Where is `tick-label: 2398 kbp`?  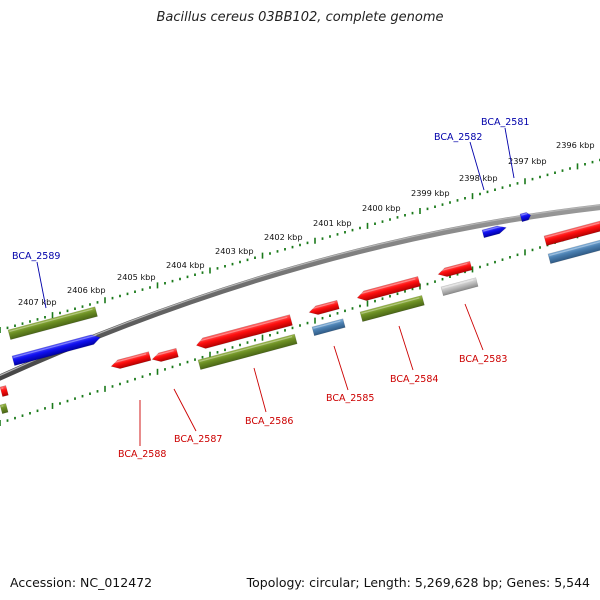
tick-label: 2398 kbp is located at coordinates (478, 178).